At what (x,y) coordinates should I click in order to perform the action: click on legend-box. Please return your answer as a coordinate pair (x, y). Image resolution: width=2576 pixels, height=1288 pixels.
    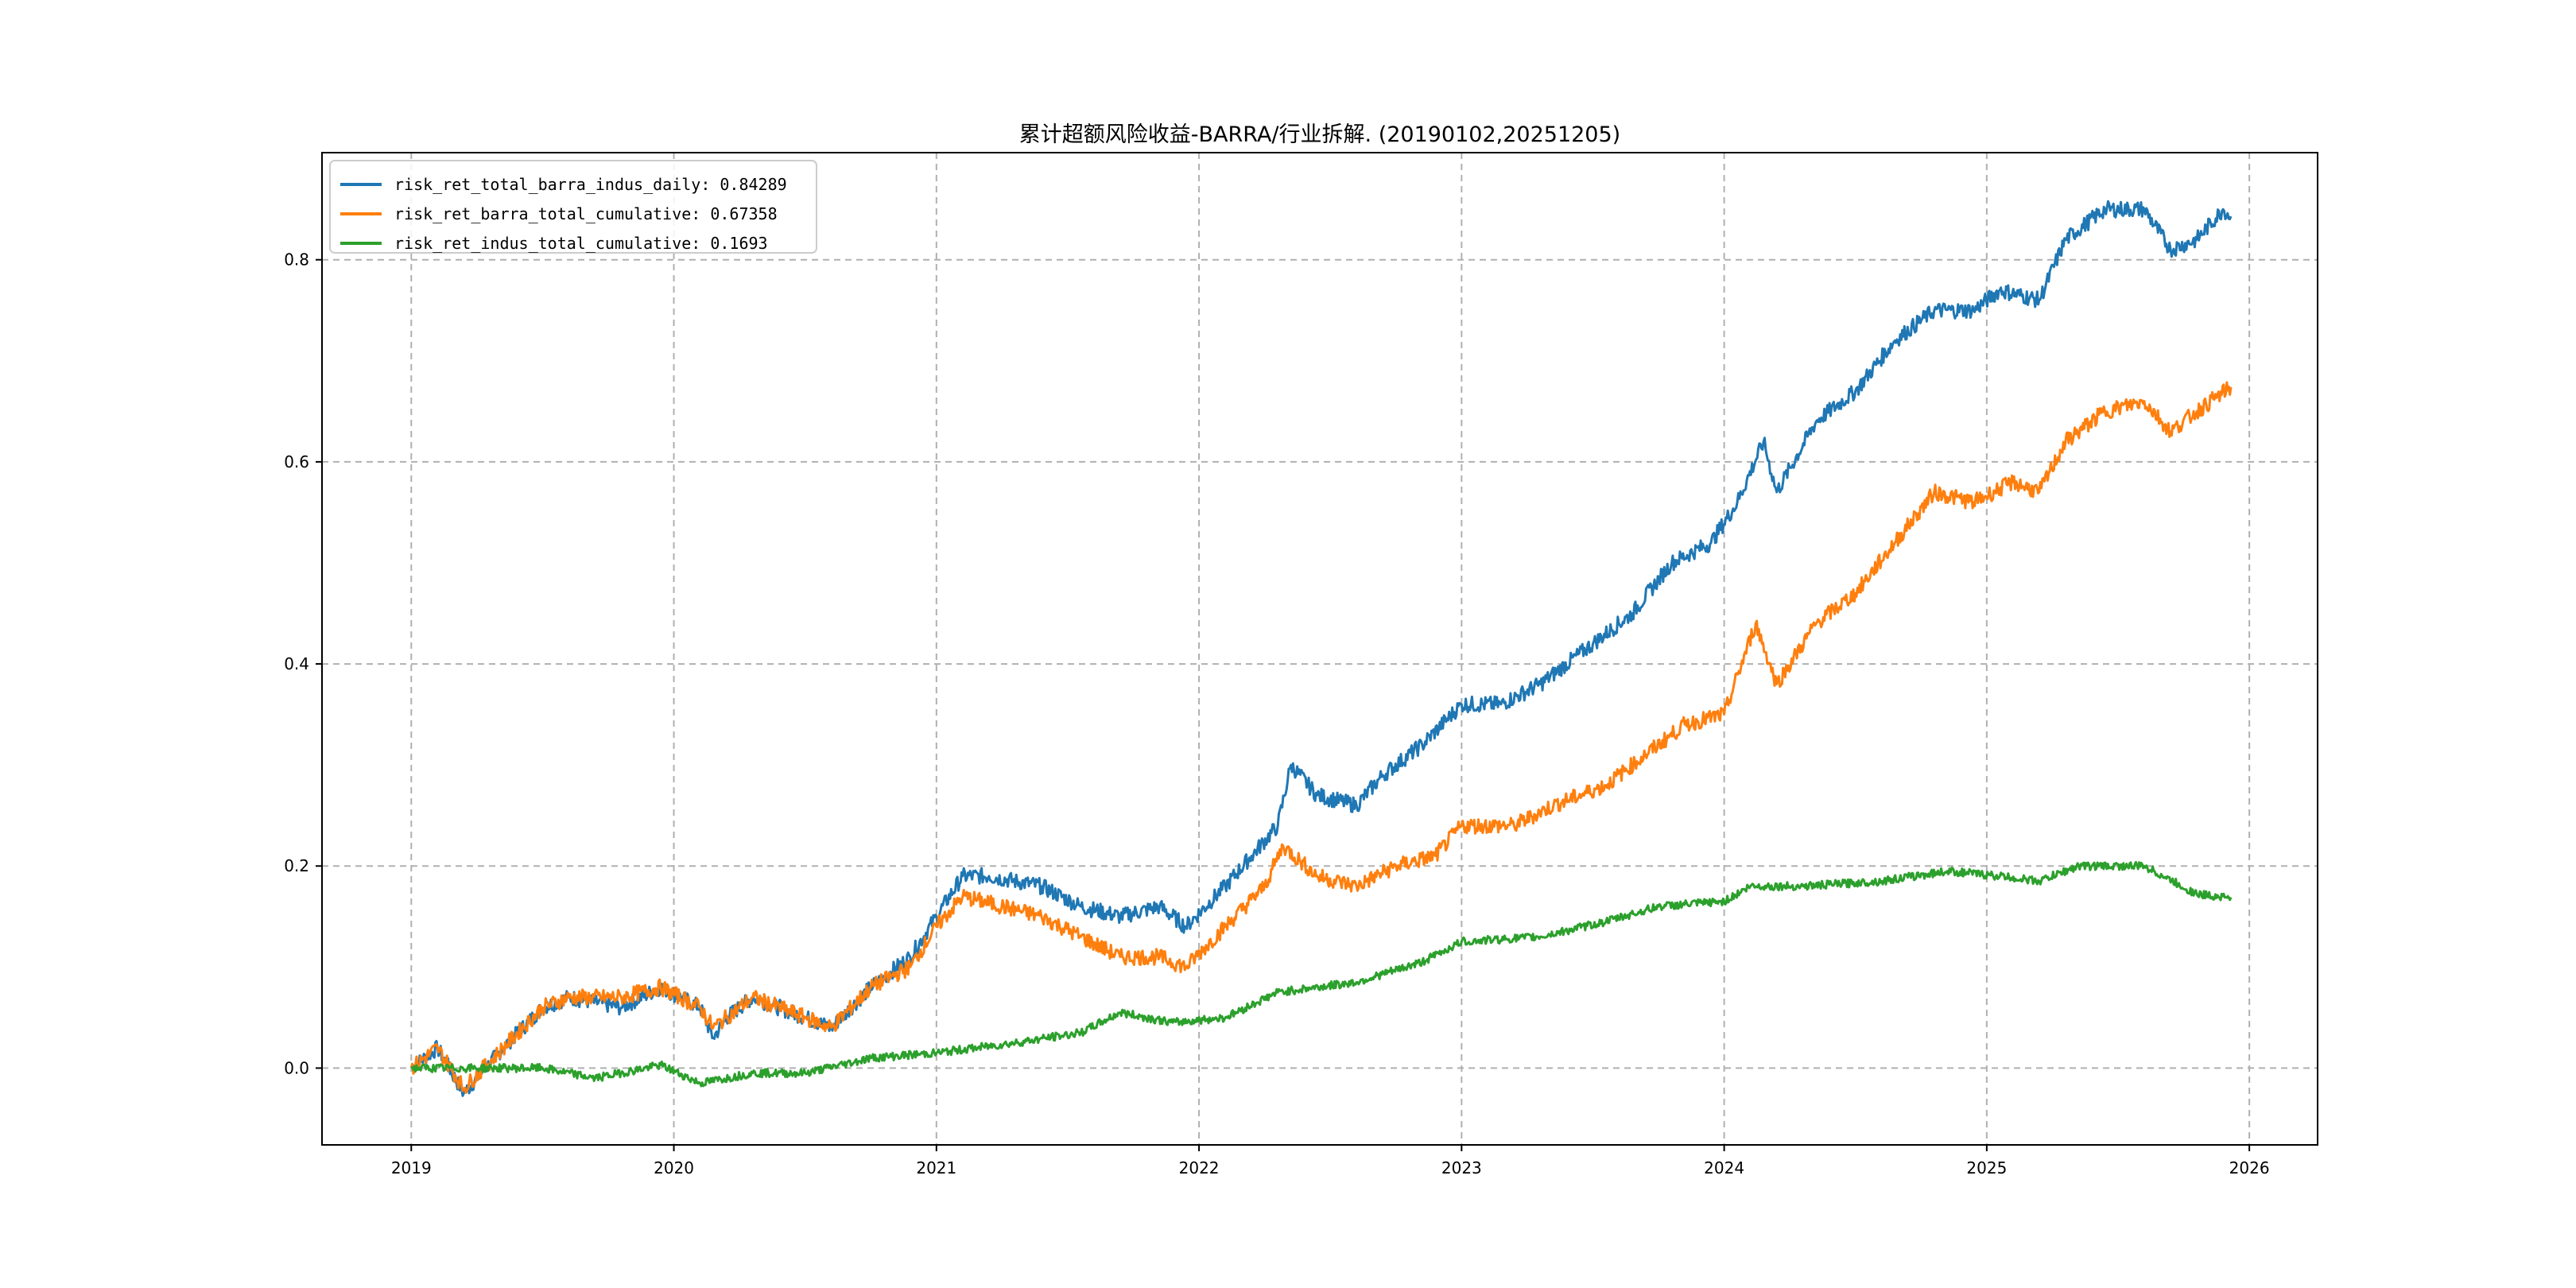
    Looking at the image, I should click on (573, 207).